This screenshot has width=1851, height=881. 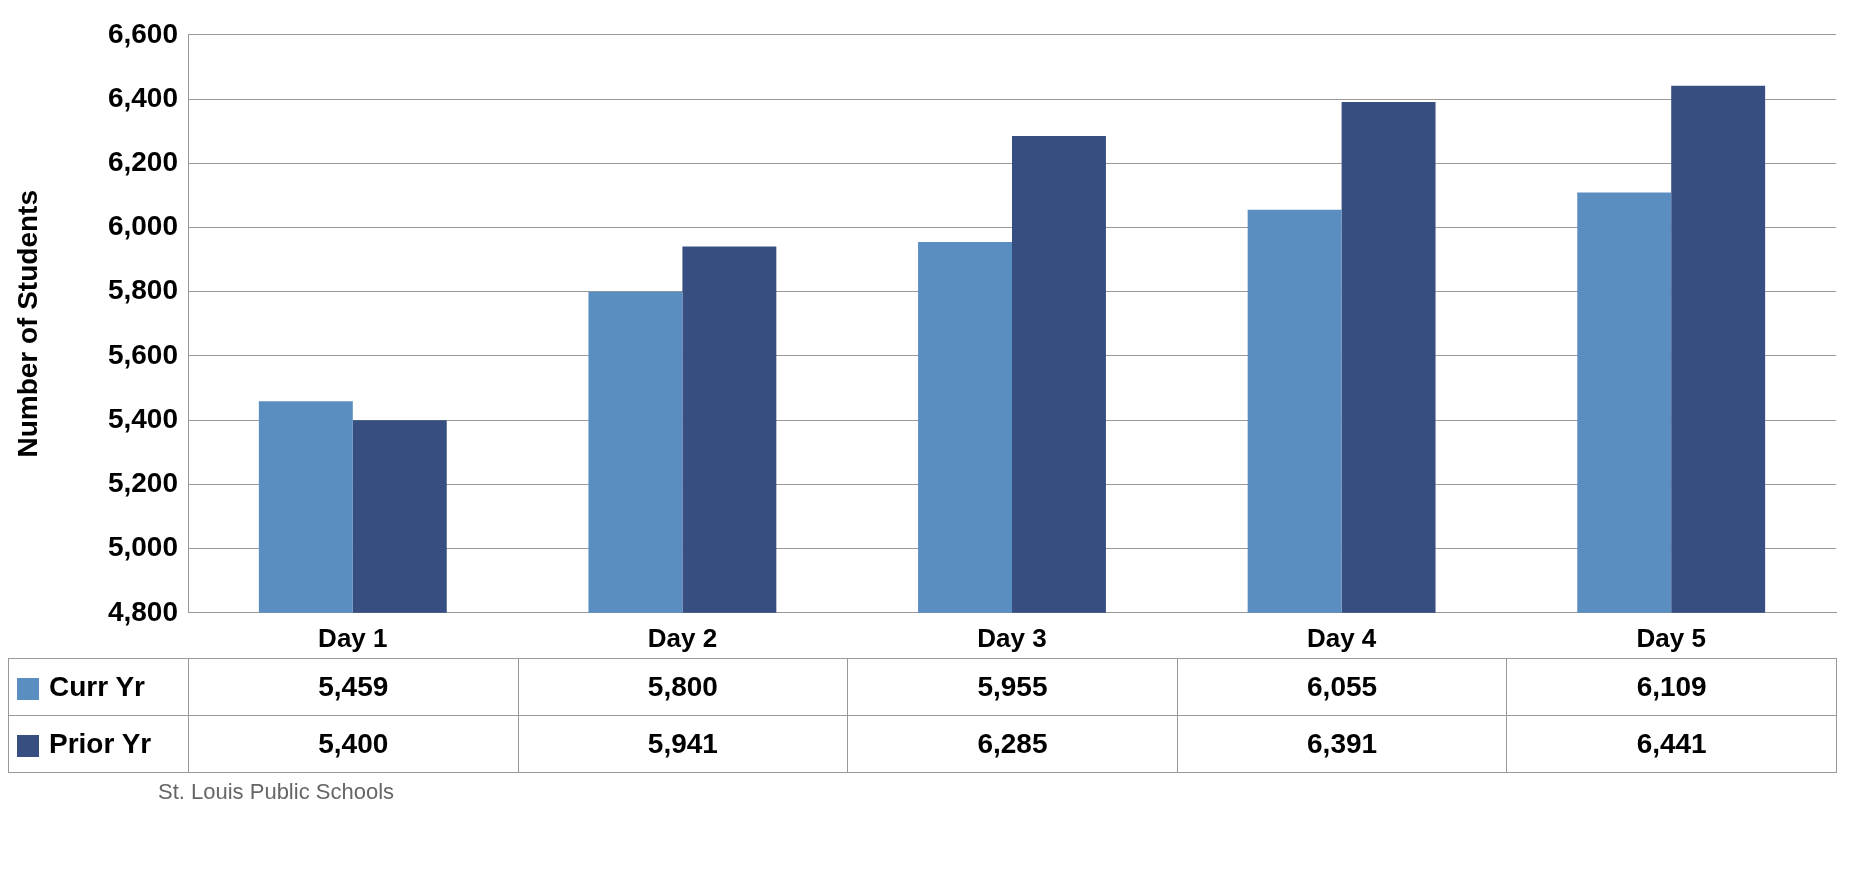 What do you see at coordinates (27, 324) in the screenshot?
I see `y-axis-title: Number of Students` at bounding box center [27, 324].